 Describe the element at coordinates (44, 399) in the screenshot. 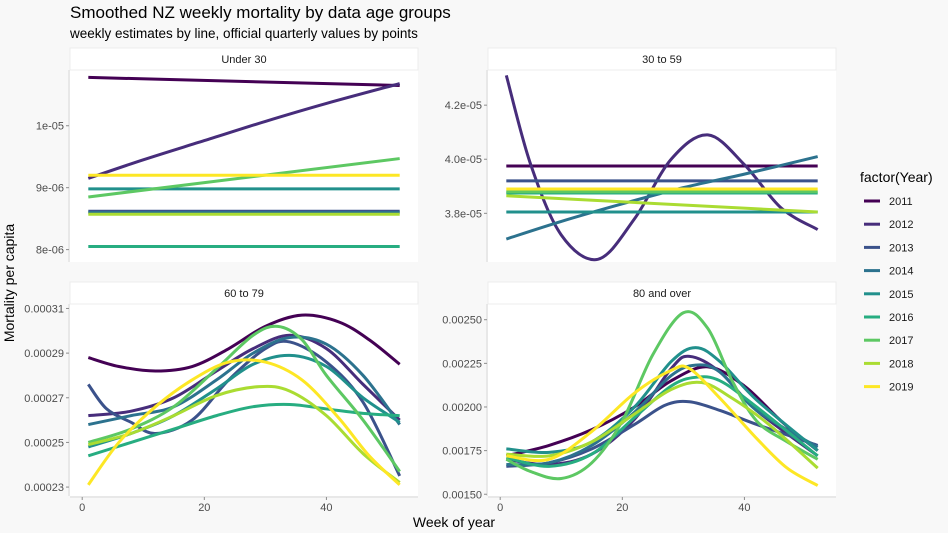

I see `y-tick-label: 0.00027` at that location.